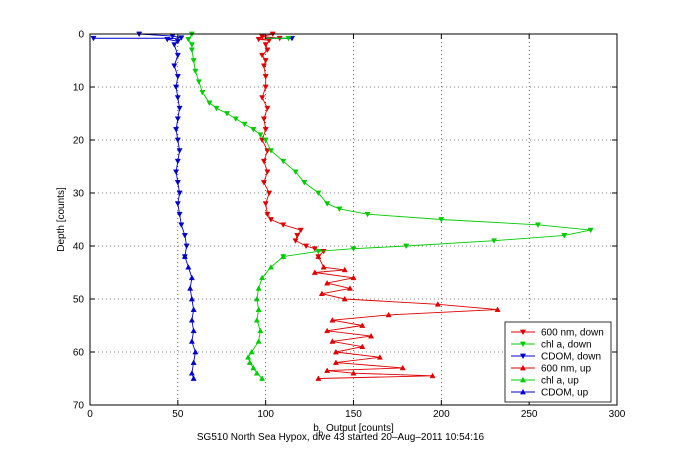 This screenshot has height=454, width=681. What do you see at coordinates (79, 353) in the screenshot?
I see `y-tick-label: 60` at bounding box center [79, 353].